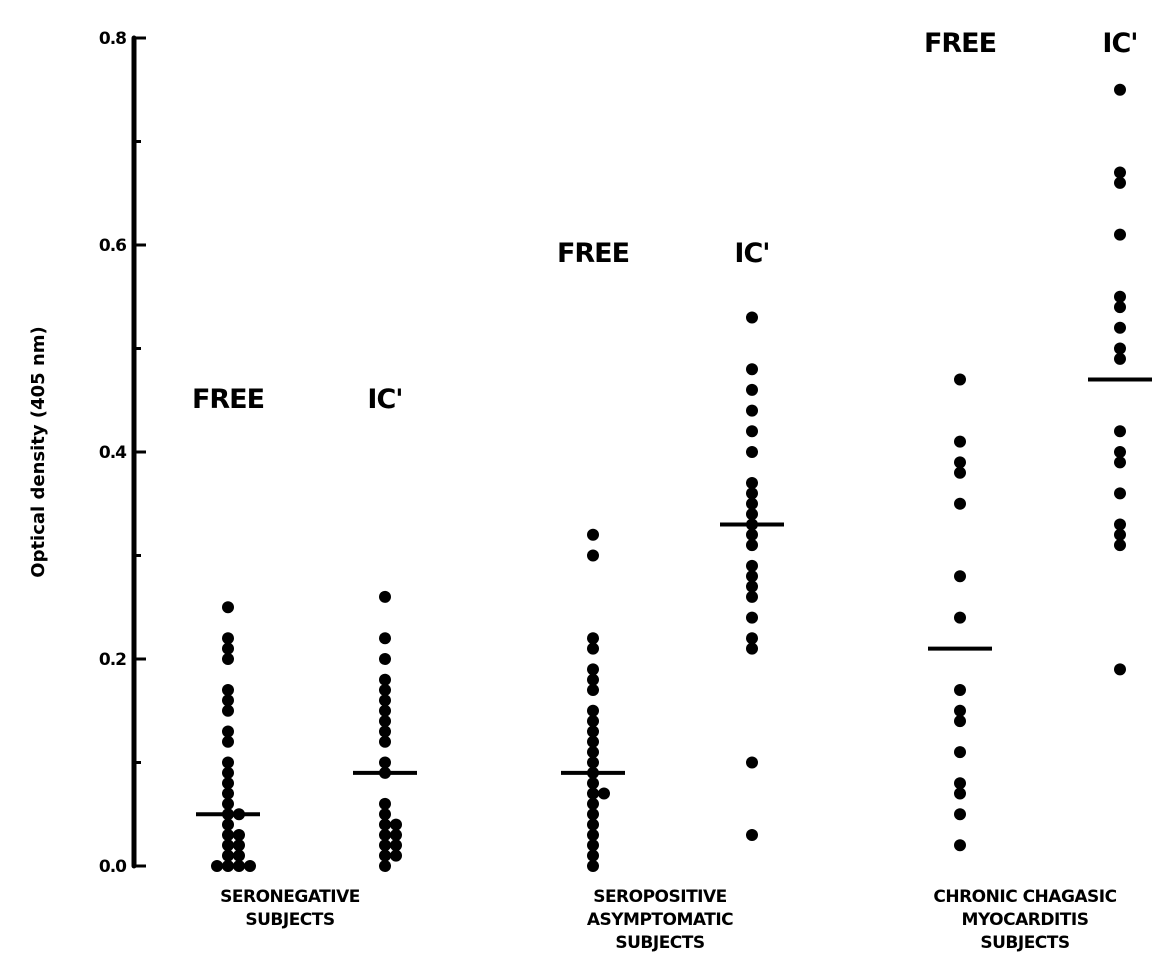 This screenshot has width=1161, height=979. I want to click on group-label: ASYMPTOMATIC, so click(660, 920).